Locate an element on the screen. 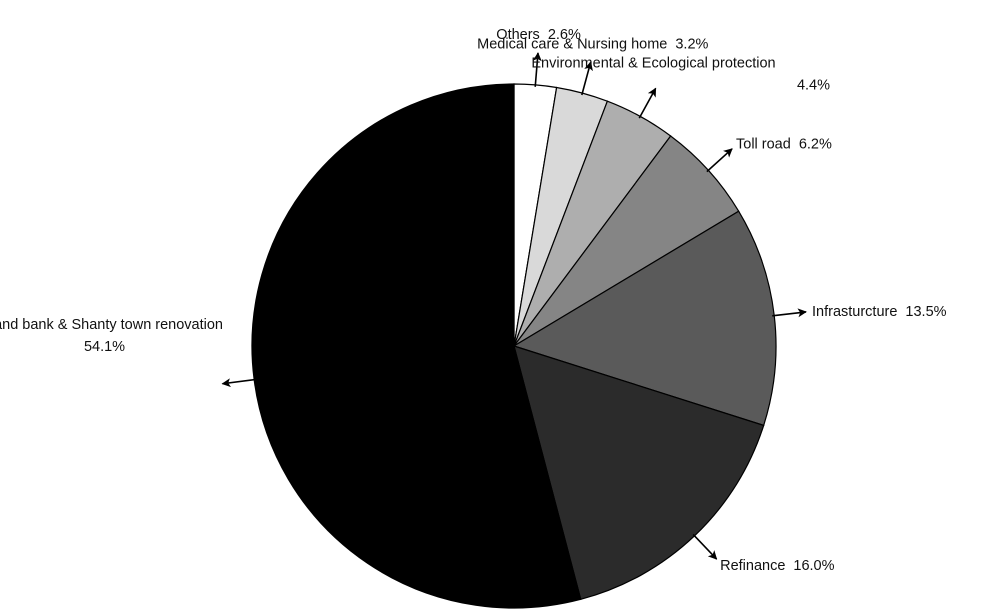 The width and height of the screenshot is (989, 611). slice-label-infrasturcture: Infrasturcture 13.5% is located at coordinates (879, 312).